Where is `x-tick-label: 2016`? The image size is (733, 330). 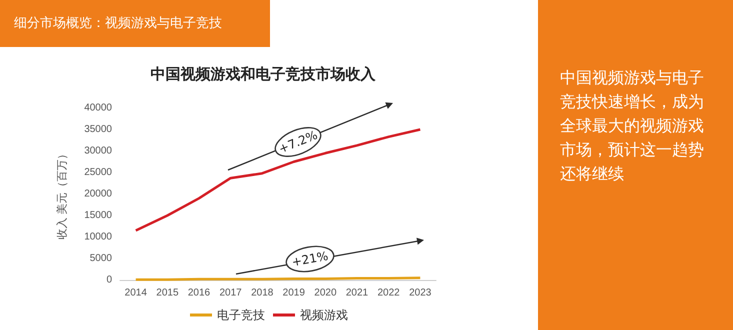
x-tick-label: 2016 is located at coordinates (199, 293).